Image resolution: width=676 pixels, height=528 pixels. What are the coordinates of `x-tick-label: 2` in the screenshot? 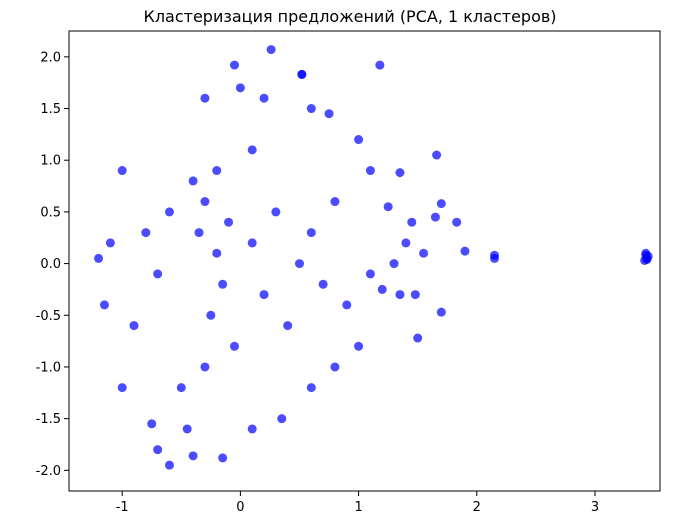 It's located at (477, 507).